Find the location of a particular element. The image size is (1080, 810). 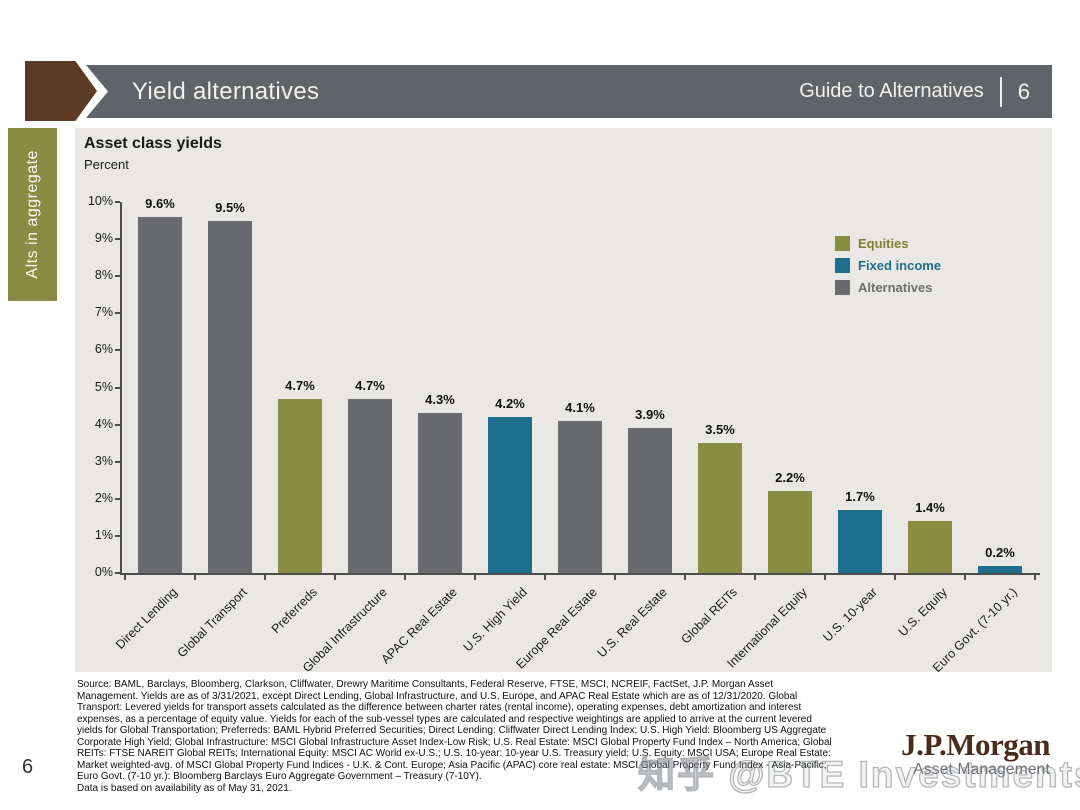

bar-apac-real-estate is located at coordinates (440, 493).